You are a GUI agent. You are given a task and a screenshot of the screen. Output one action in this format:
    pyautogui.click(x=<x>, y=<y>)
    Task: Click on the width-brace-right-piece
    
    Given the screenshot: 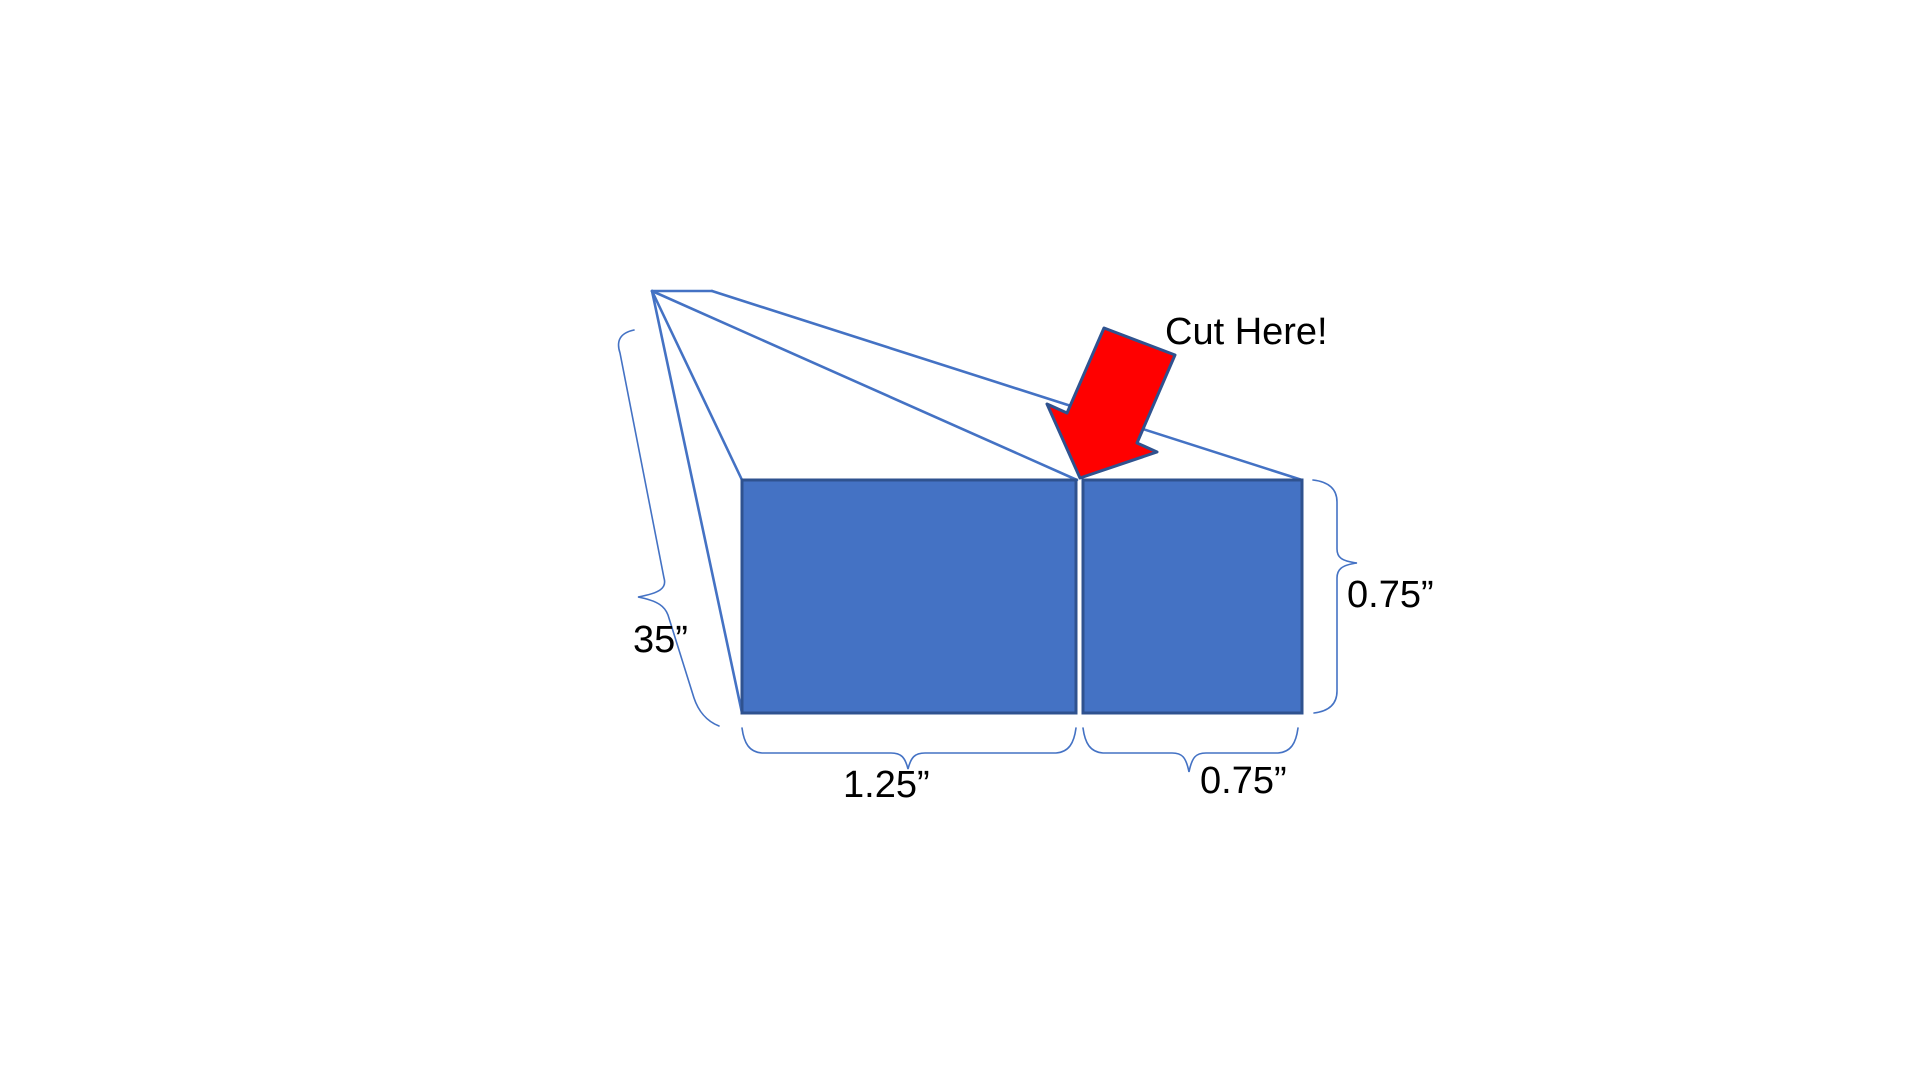 What is the action you would take?
    pyautogui.click(x=1190, y=750)
    